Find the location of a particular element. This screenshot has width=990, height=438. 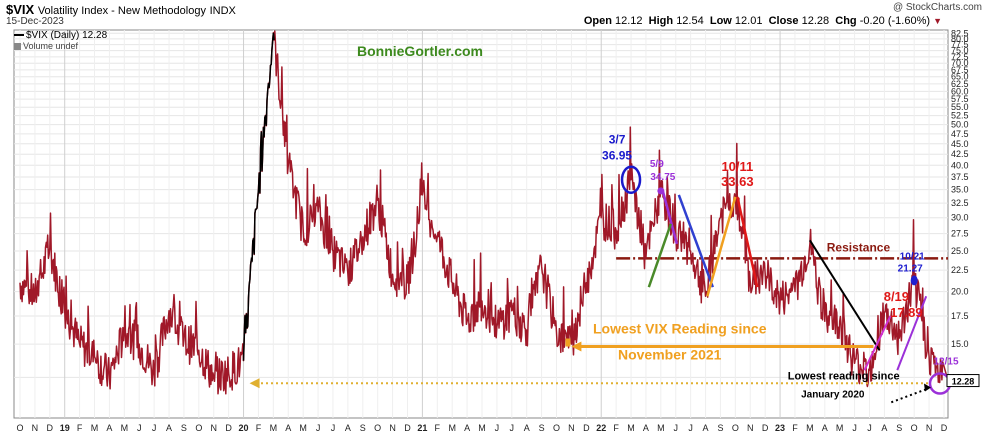

instrument-name: Volatility Index - New Methodology is located at coordinates (121, 11).